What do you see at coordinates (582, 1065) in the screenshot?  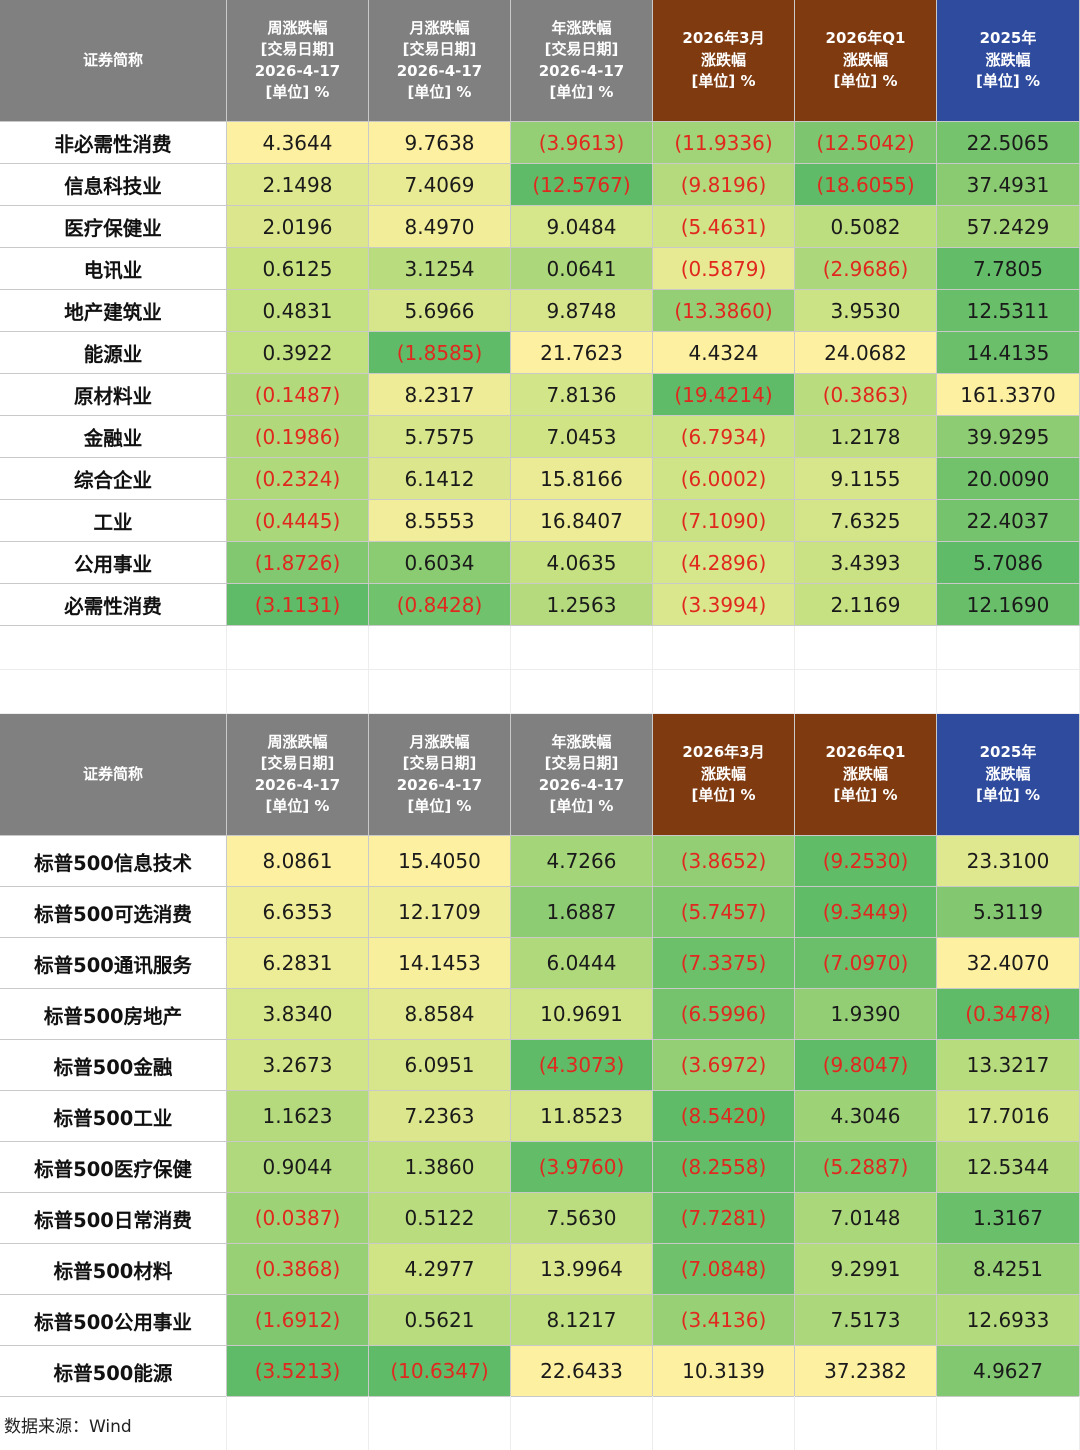 I see `value-cell-ytd-change: (4.3073)` at bounding box center [582, 1065].